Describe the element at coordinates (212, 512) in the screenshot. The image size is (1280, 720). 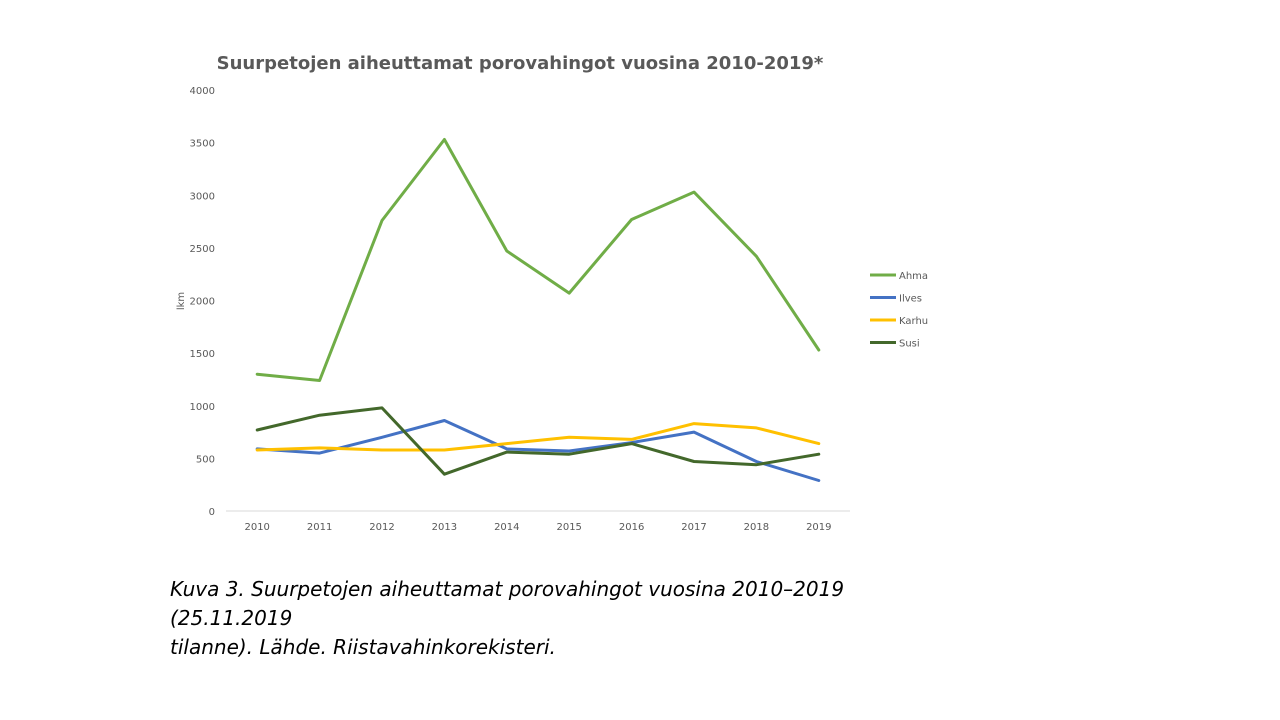
I see `y-tick-label: 0` at that location.